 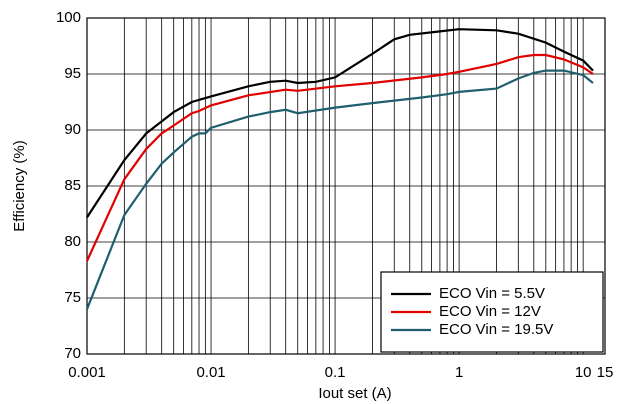 I want to click on x-tick-label: 0.01, so click(x=210, y=372).